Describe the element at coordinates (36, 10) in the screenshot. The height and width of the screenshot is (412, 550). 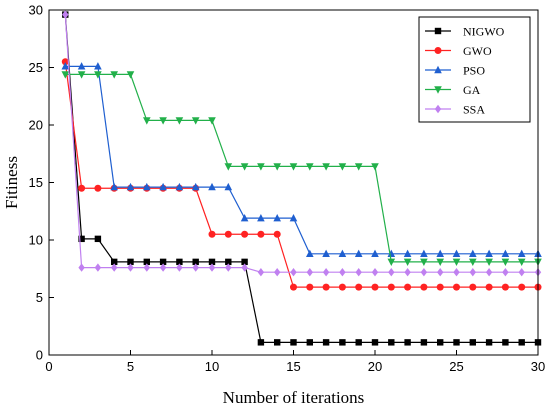
I see `y-tick-label: 30` at that location.